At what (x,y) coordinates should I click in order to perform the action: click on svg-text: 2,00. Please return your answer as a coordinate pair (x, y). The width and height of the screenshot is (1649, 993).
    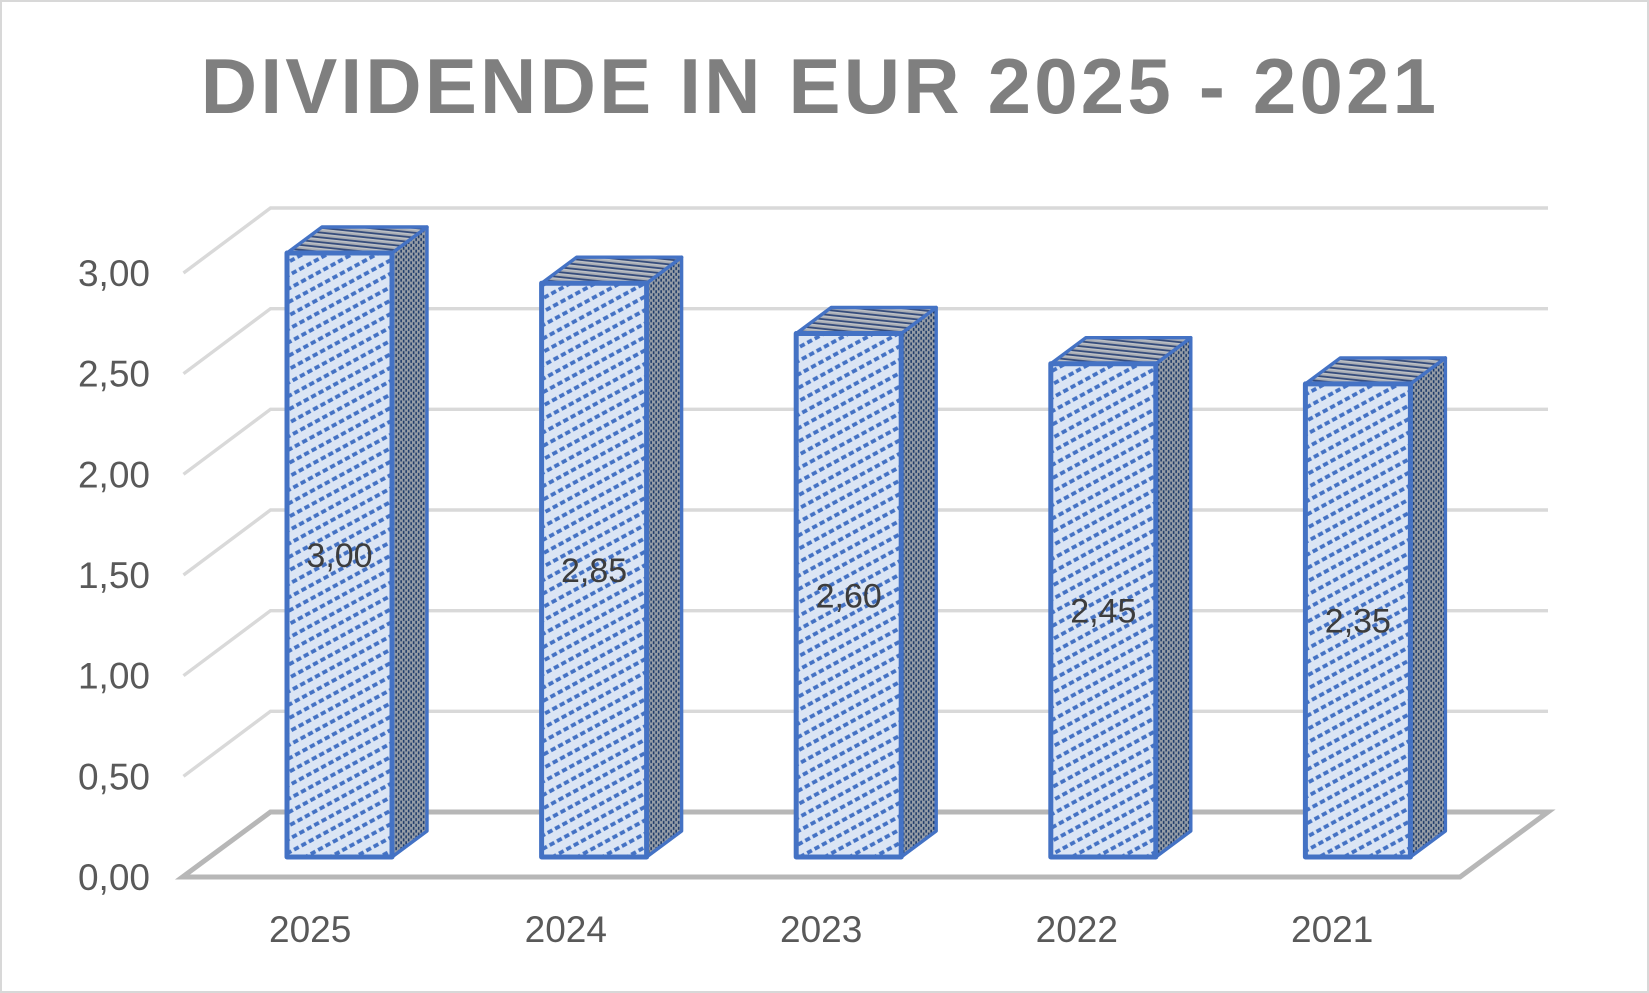
    Looking at the image, I should click on (114, 474).